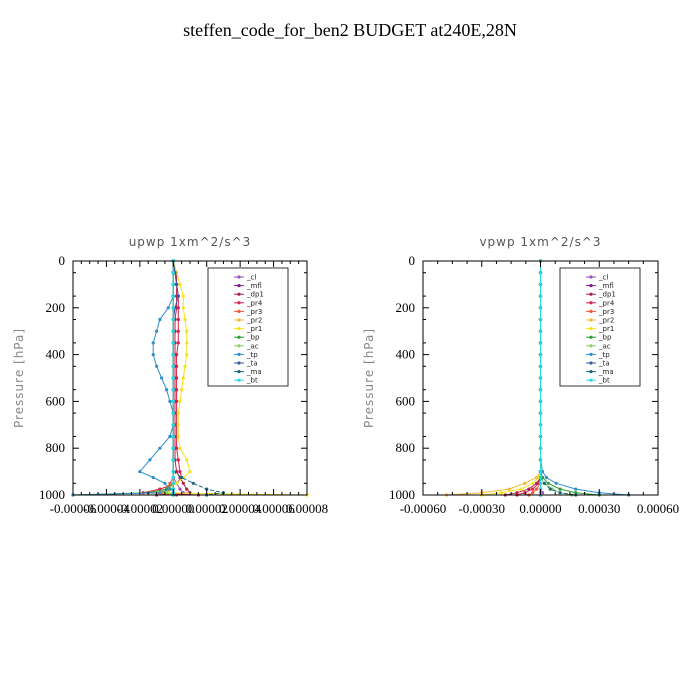 The image size is (700, 700). What do you see at coordinates (604, 364) in the screenshot?
I see `legend-label: _ta` at bounding box center [604, 364].